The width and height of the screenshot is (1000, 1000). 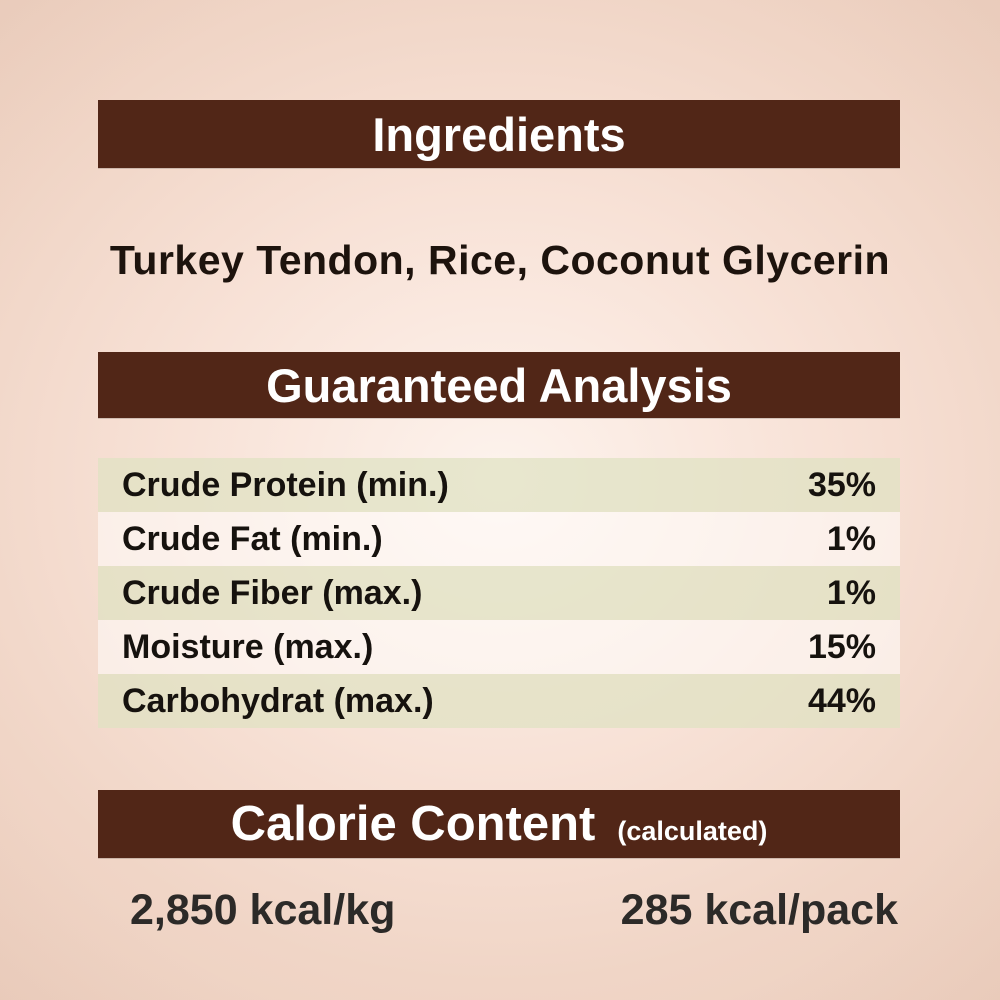 What do you see at coordinates (499, 701) in the screenshot?
I see `table-row: Carbohydrat (max.) 44%` at bounding box center [499, 701].